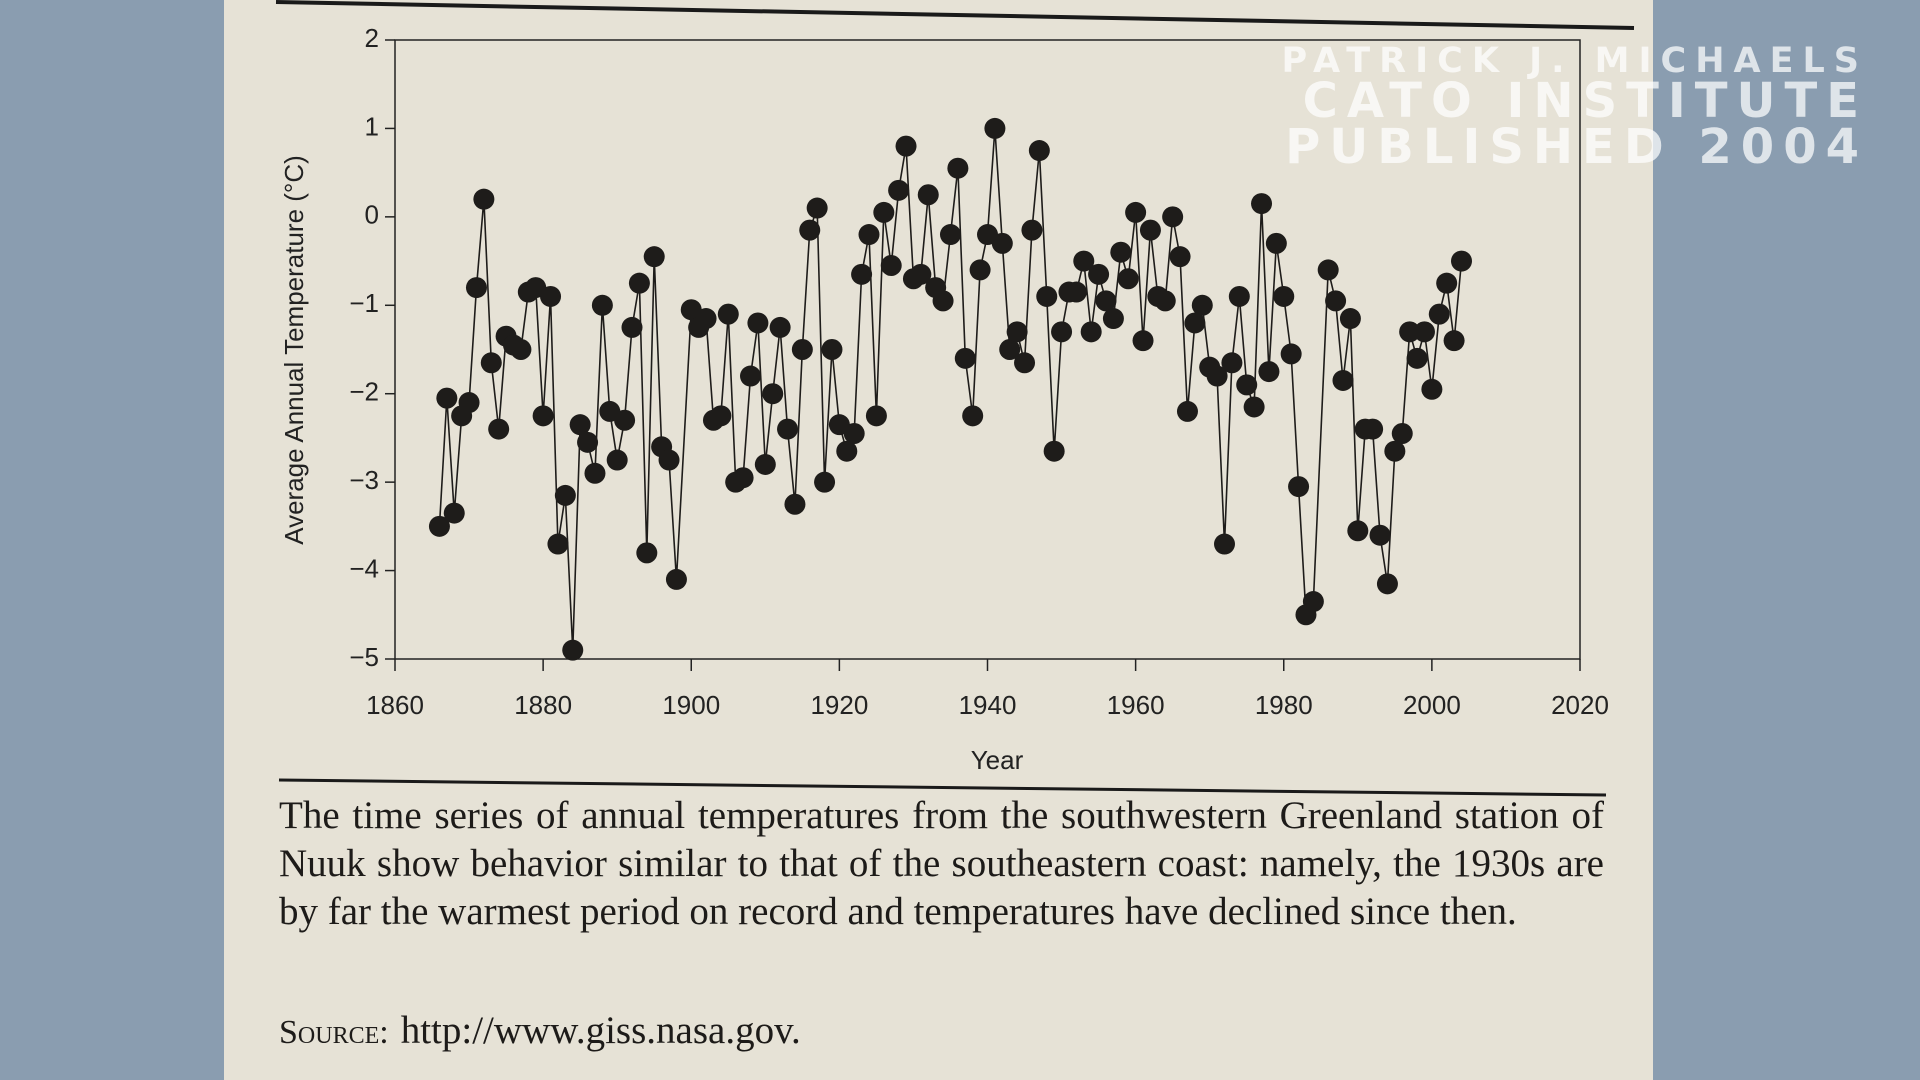 Image resolution: width=1920 pixels, height=1080 pixels. I want to click on y-tick-label: −1, so click(364, 303).